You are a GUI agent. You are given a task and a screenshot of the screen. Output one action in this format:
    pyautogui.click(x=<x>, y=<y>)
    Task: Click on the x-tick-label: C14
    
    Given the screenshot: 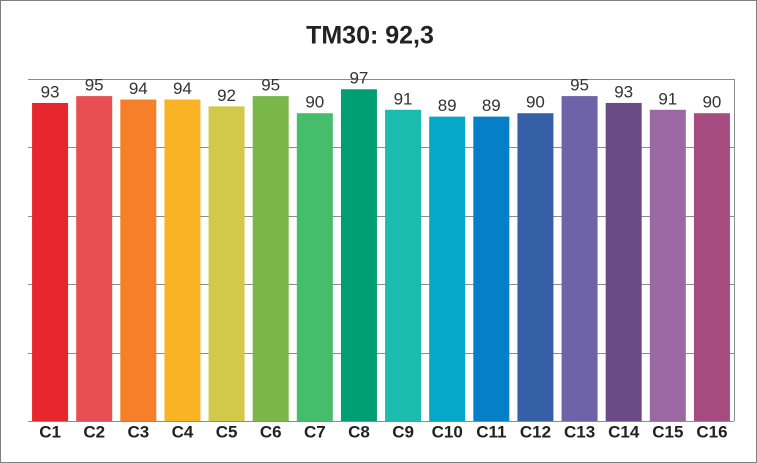 What is the action you would take?
    pyautogui.click(x=624, y=431)
    